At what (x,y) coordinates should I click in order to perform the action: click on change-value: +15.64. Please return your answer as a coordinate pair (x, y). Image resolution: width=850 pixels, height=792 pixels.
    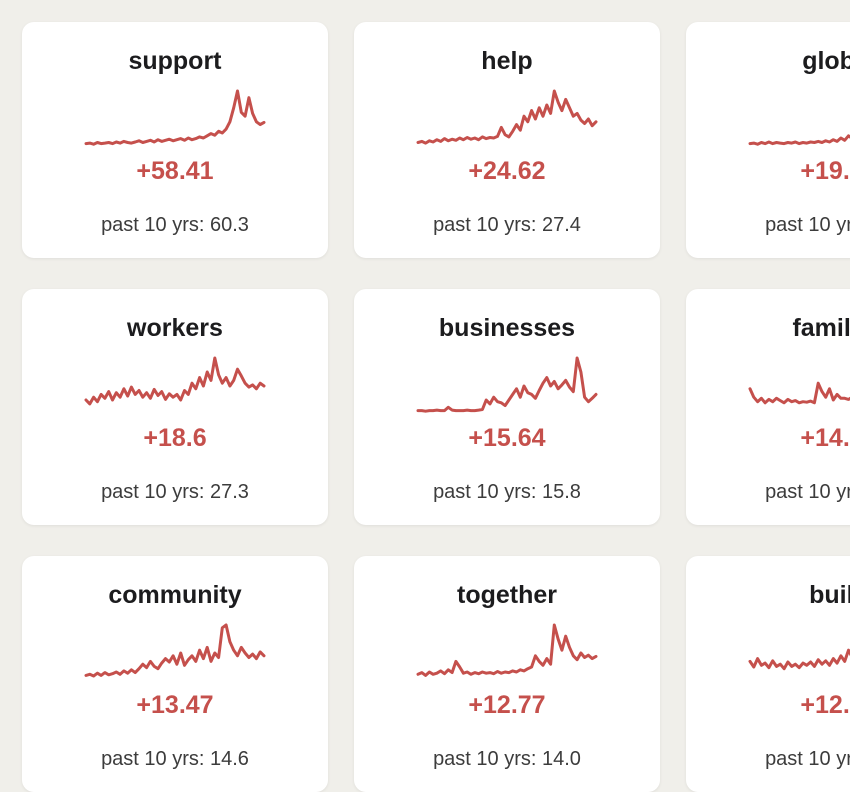
    Looking at the image, I should click on (507, 438).